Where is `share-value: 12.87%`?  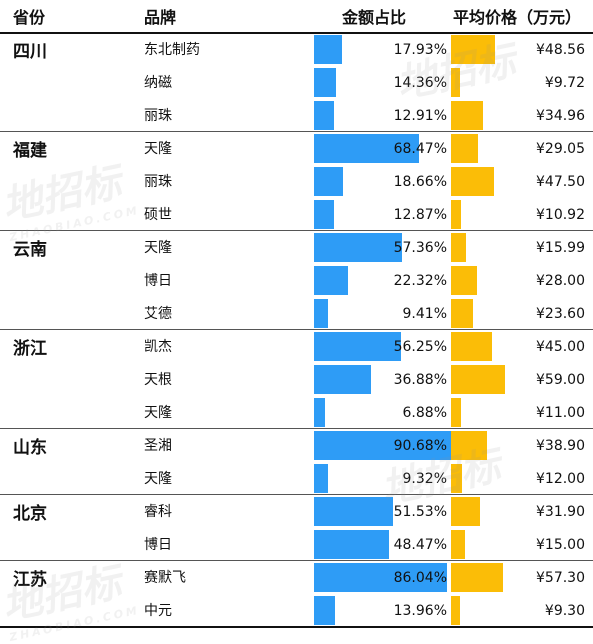 share-value: 12.87% is located at coordinates (420, 215).